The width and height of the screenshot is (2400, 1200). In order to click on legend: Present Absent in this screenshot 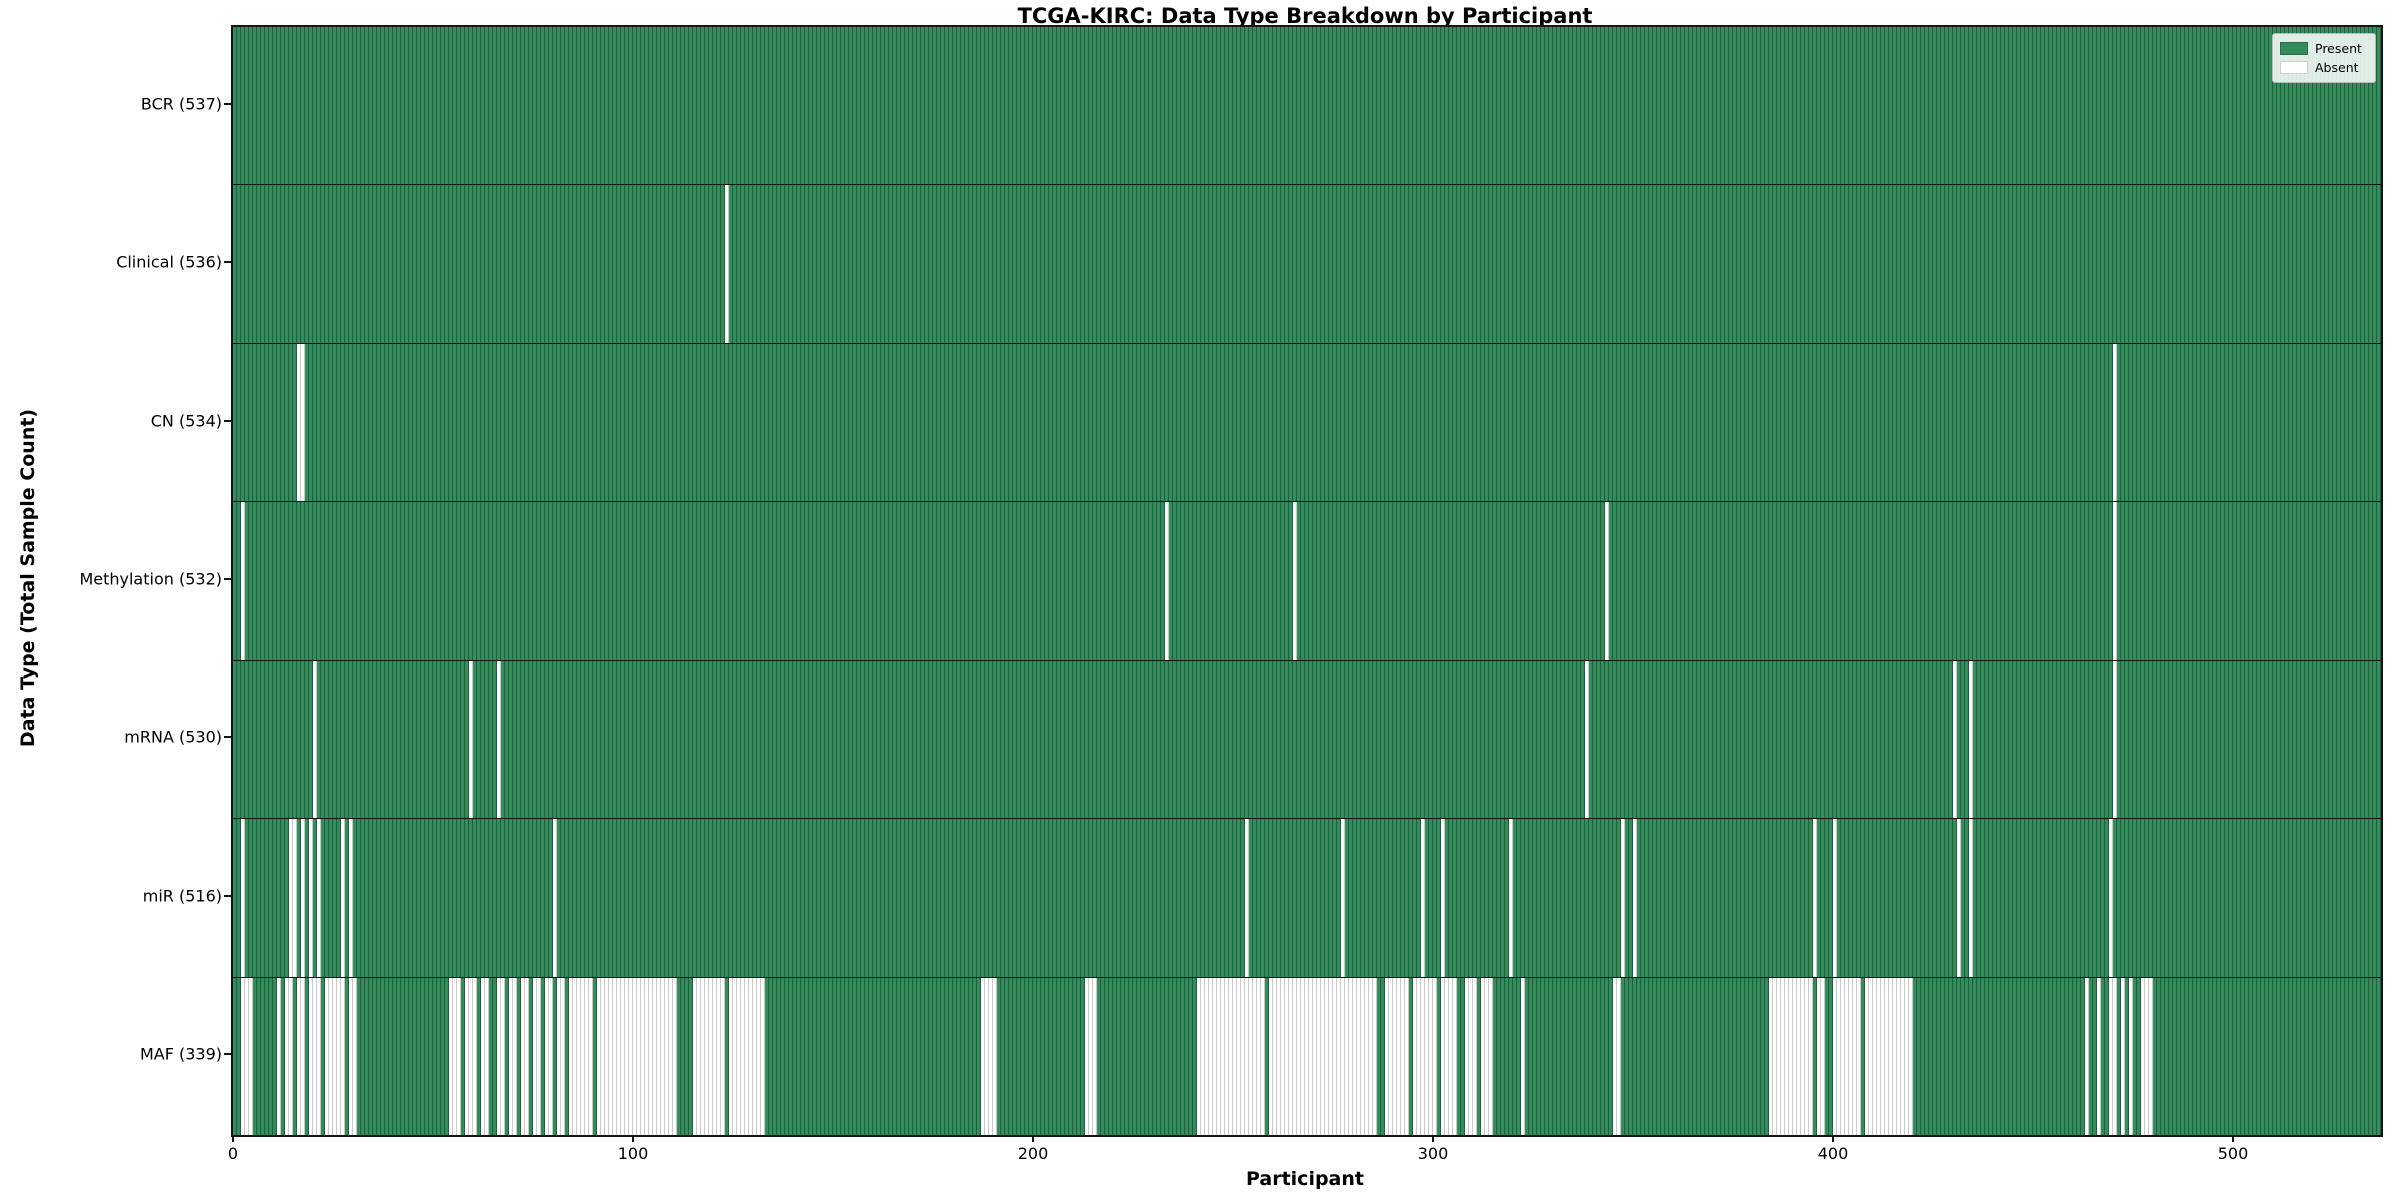, I will do `click(2324, 58)`.